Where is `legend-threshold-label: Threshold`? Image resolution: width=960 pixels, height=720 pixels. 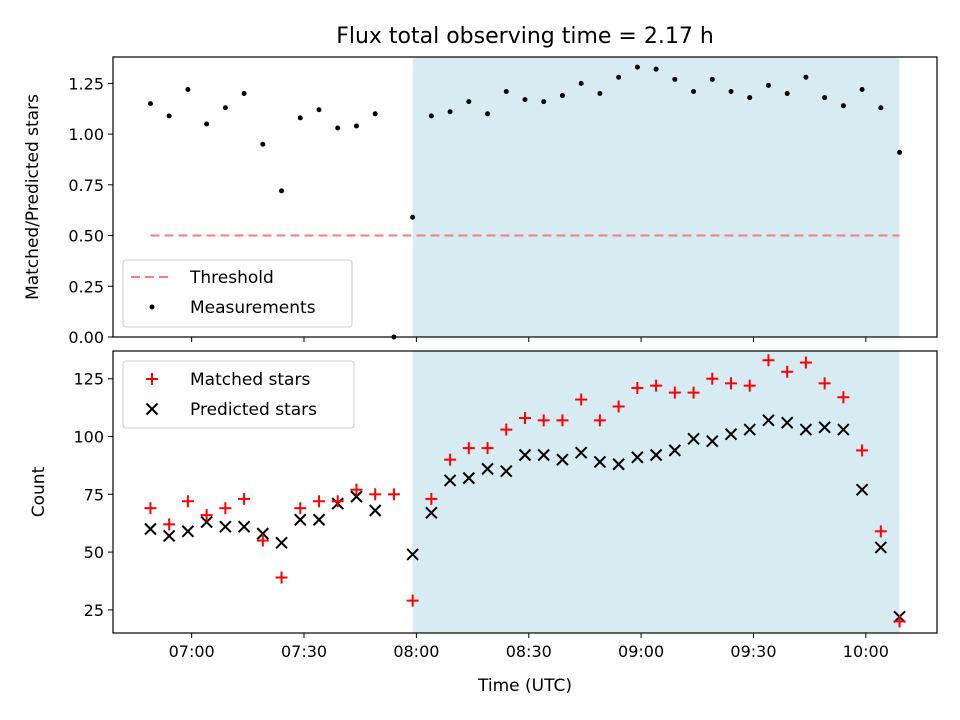 legend-threshold-label: Threshold is located at coordinates (231, 278).